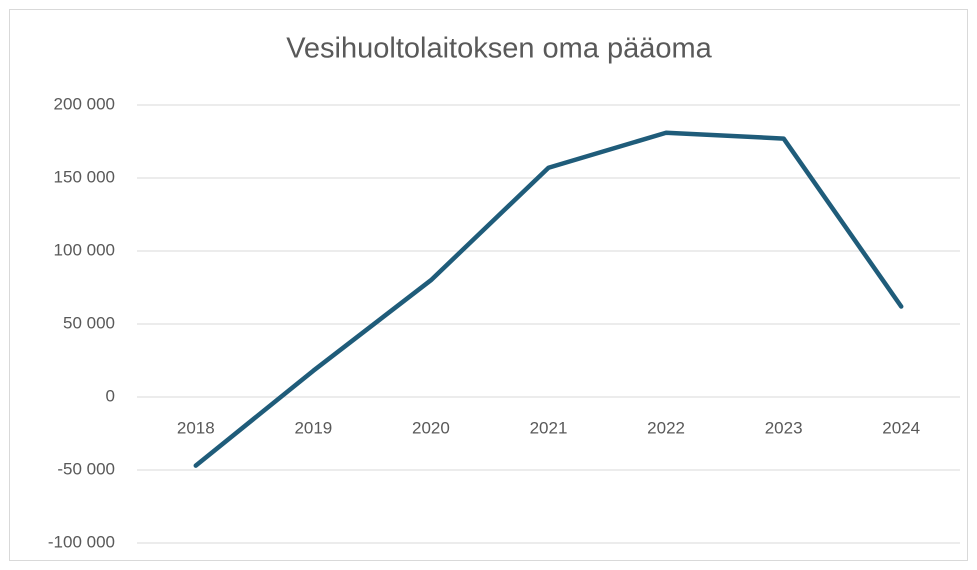 The image size is (977, 570). What do you see at coordinates (313, 427) in the screenshot?
I see `x-tick-label: 2019` at bounding box center [313, 427].